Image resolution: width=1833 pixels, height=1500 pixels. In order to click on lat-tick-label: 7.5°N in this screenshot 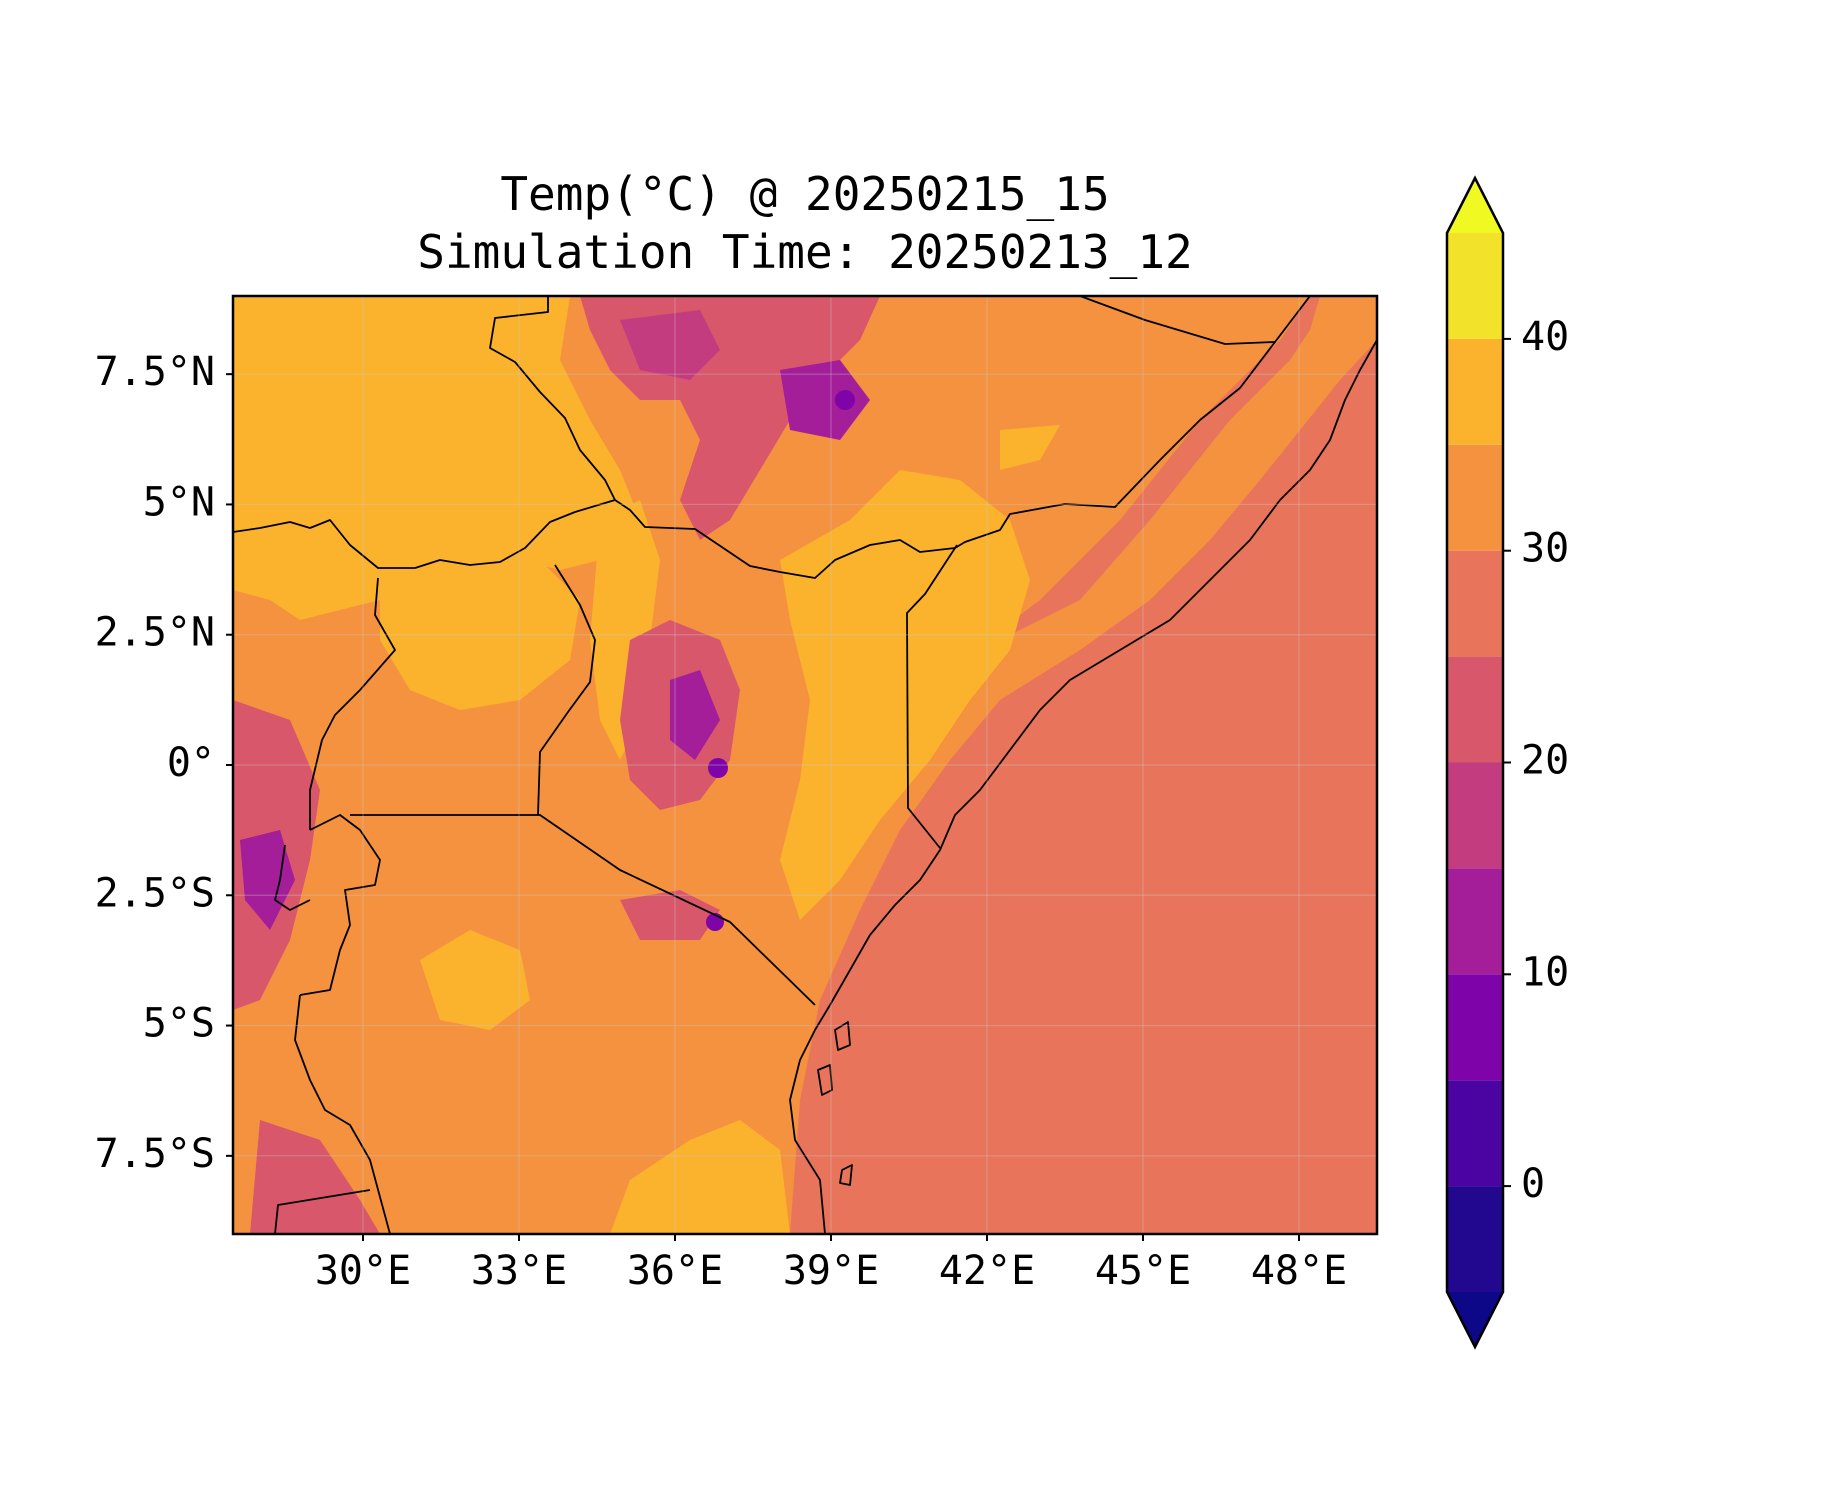, I will do `click(155, 372)`.